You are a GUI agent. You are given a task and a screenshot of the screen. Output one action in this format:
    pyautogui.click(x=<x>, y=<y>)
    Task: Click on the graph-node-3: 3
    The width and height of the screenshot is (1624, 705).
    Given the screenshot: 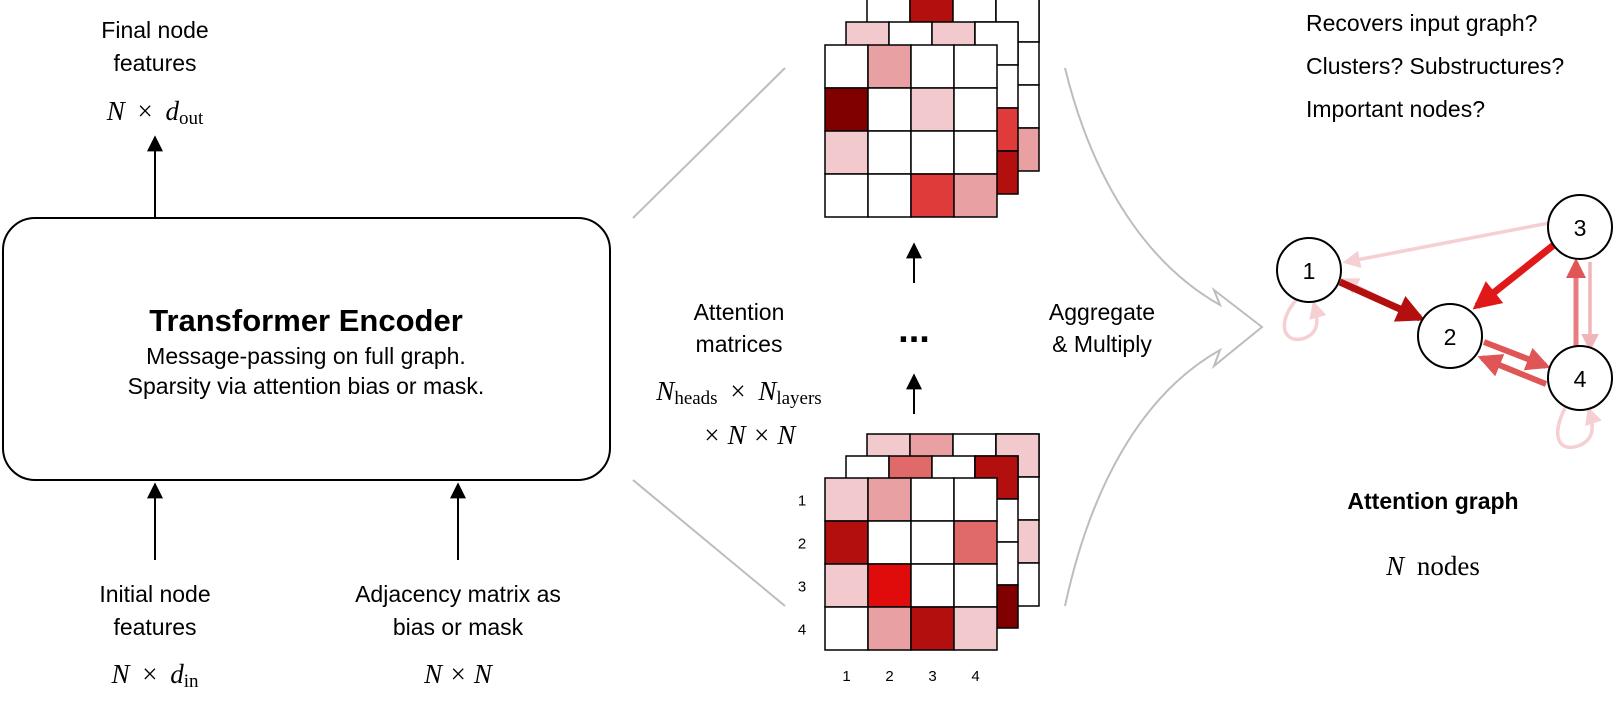 What is the action you would take?
    pyautogui.click(x=1580, y=227)
    